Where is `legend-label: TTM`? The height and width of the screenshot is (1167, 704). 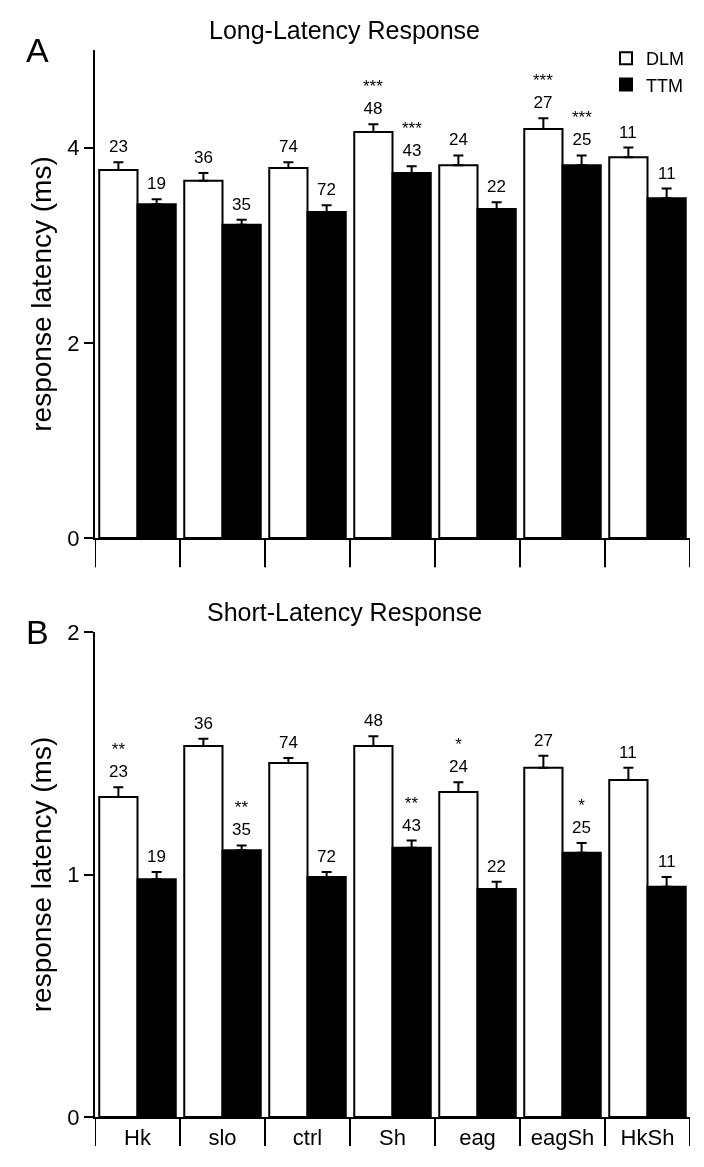
legend-label: TTM is located at coordinates (664, 85).